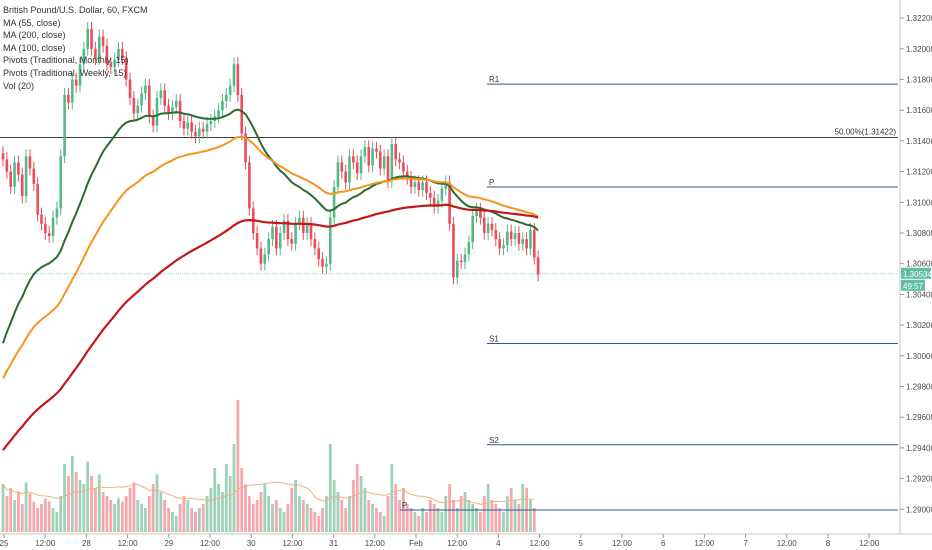 The width and height of the screenshot is (932, 550). I want to click on legend-pivots-monthly: Pivots (Traditional, Monthly, 15), so click(66, 60).